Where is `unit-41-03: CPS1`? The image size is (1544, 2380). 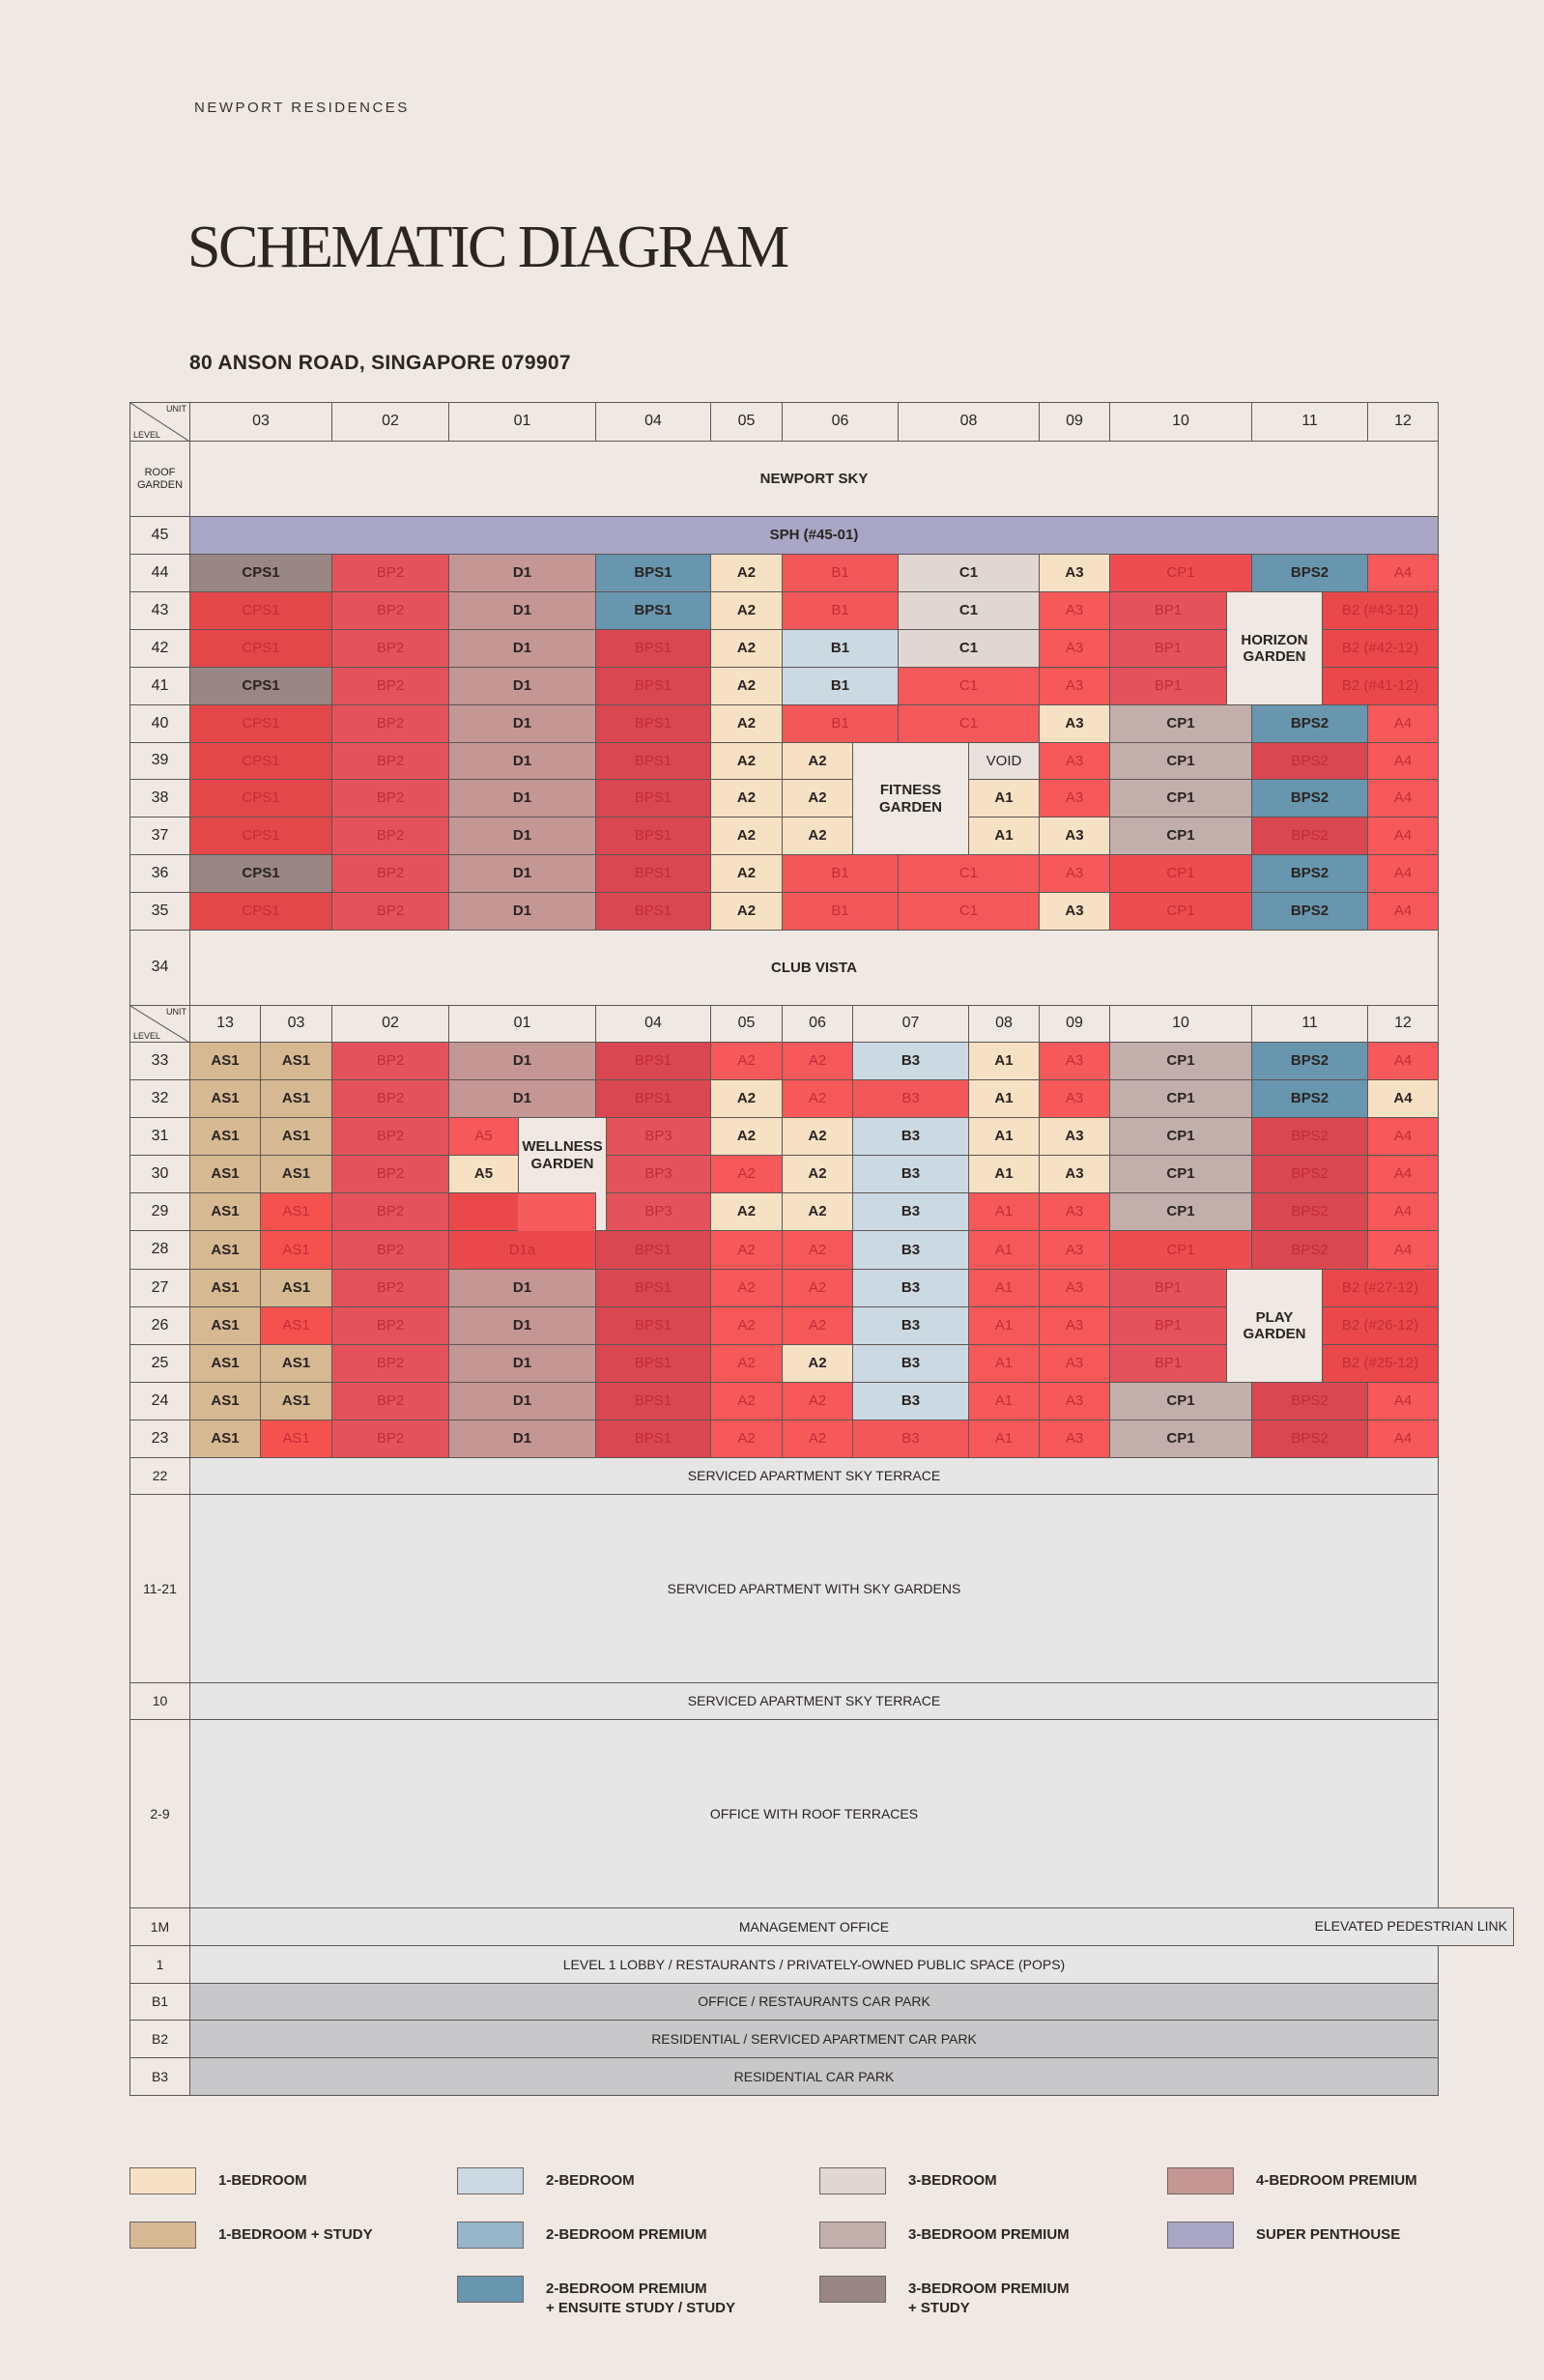 unit-41-03: CPS1 is located at coordinates (260, 686).